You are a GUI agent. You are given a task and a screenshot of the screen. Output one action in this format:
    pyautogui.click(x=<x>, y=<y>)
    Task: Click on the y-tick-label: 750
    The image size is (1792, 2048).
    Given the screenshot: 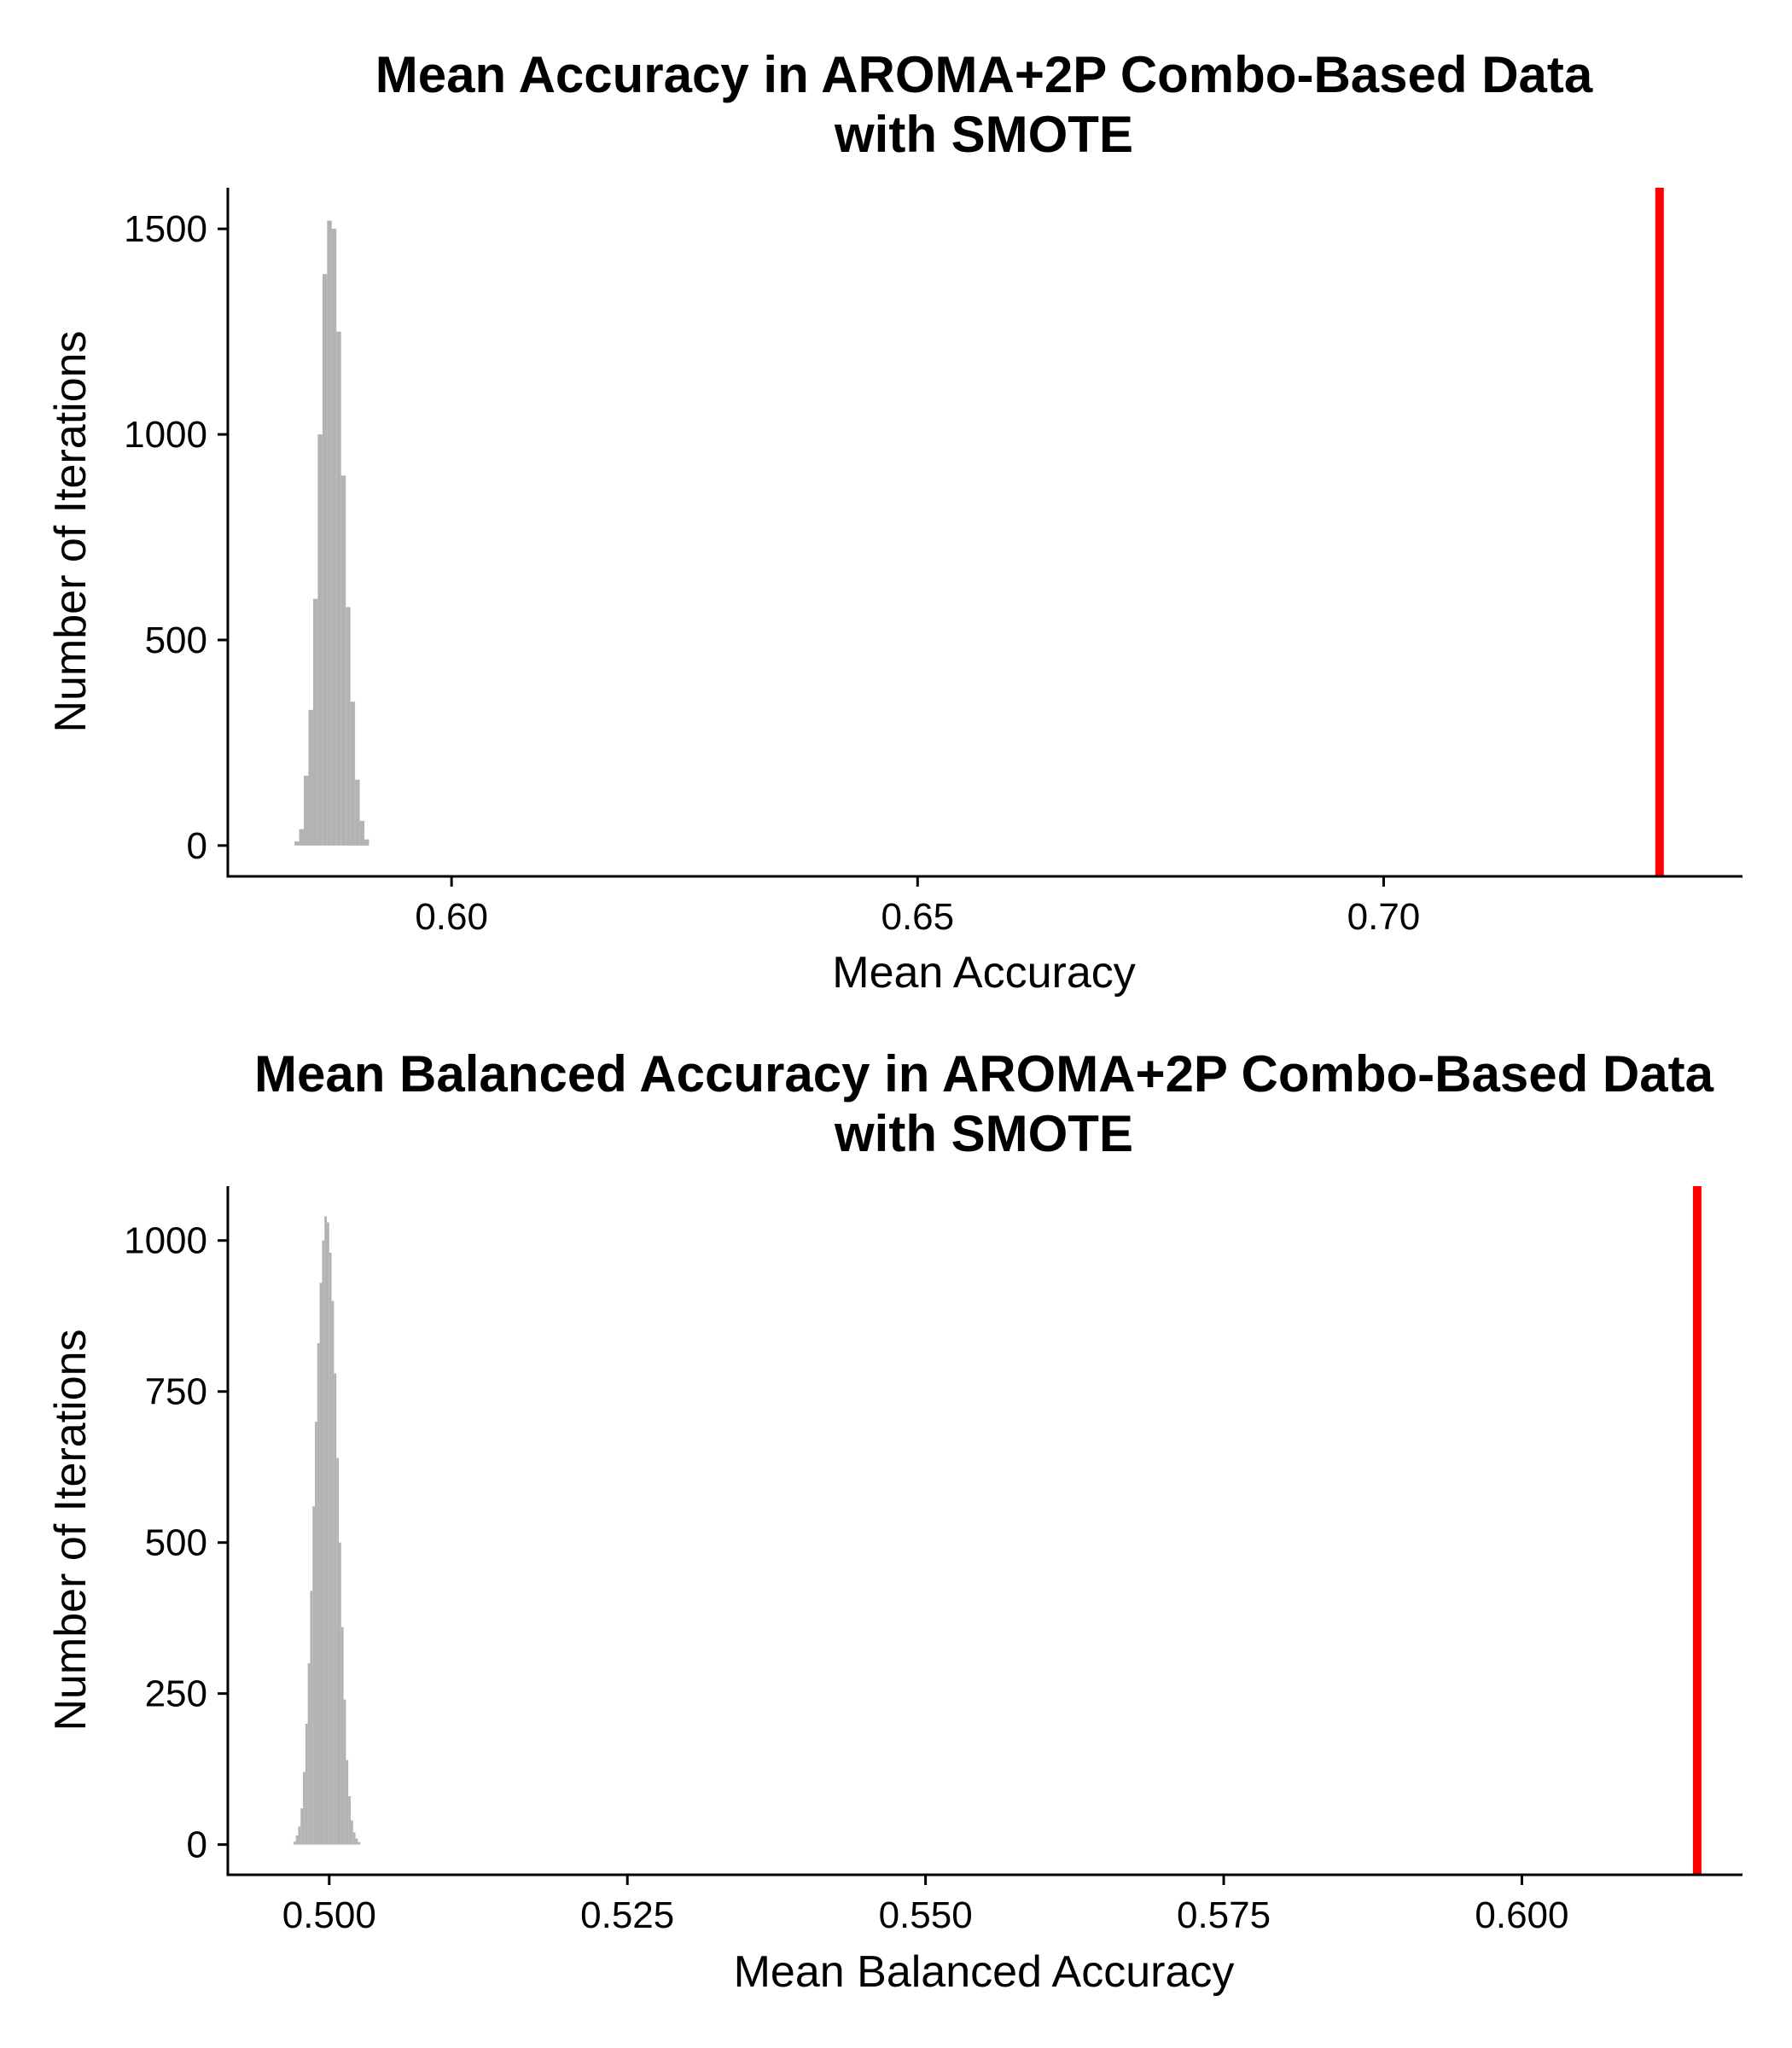 What is the action you would take?
    pyautogui.click(x=176, y=1392)
    